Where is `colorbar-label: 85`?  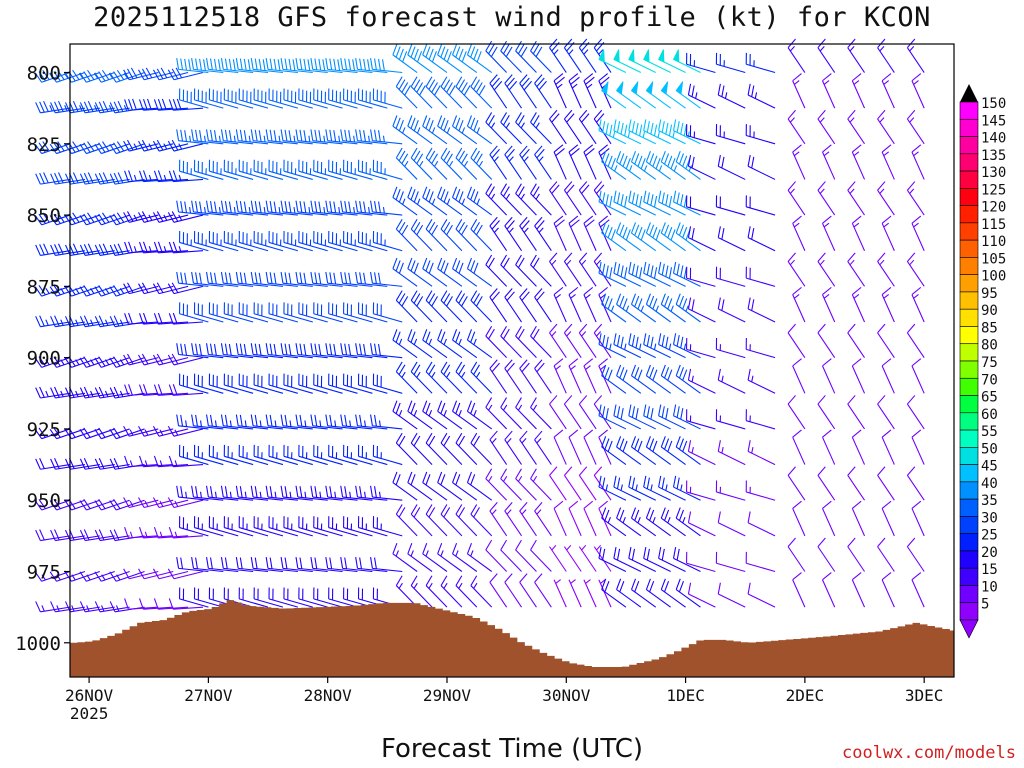
colorbar-label: 85 is located at coordinates (989, 328).